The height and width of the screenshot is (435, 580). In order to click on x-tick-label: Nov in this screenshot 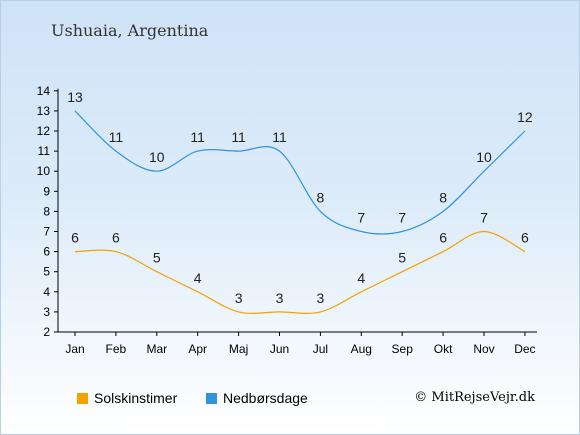, I will do `click(483, 349)`.